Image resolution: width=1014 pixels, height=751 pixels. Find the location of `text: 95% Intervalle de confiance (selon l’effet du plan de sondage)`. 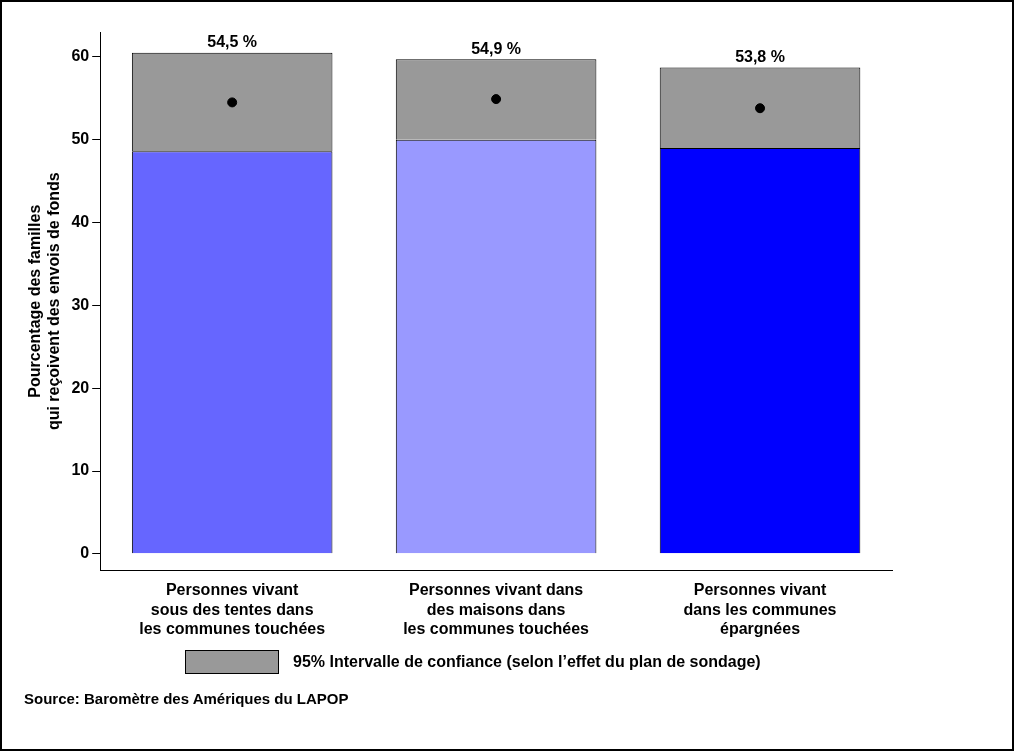

text: 95% Intervalle de confiance (selon l’effet du plan de sondage) is located at coordinates (527, 662).